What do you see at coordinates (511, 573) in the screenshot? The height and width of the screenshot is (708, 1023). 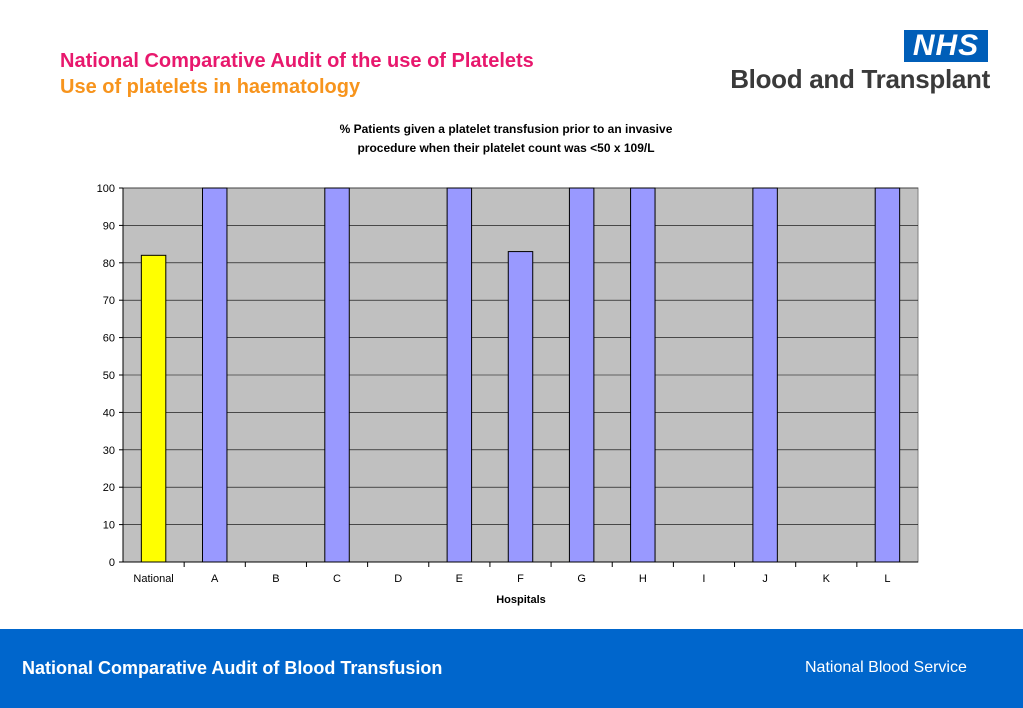 I see `x-axis-ticks: National A B C D E F G H I J K L` at bounding box center [511, 573].